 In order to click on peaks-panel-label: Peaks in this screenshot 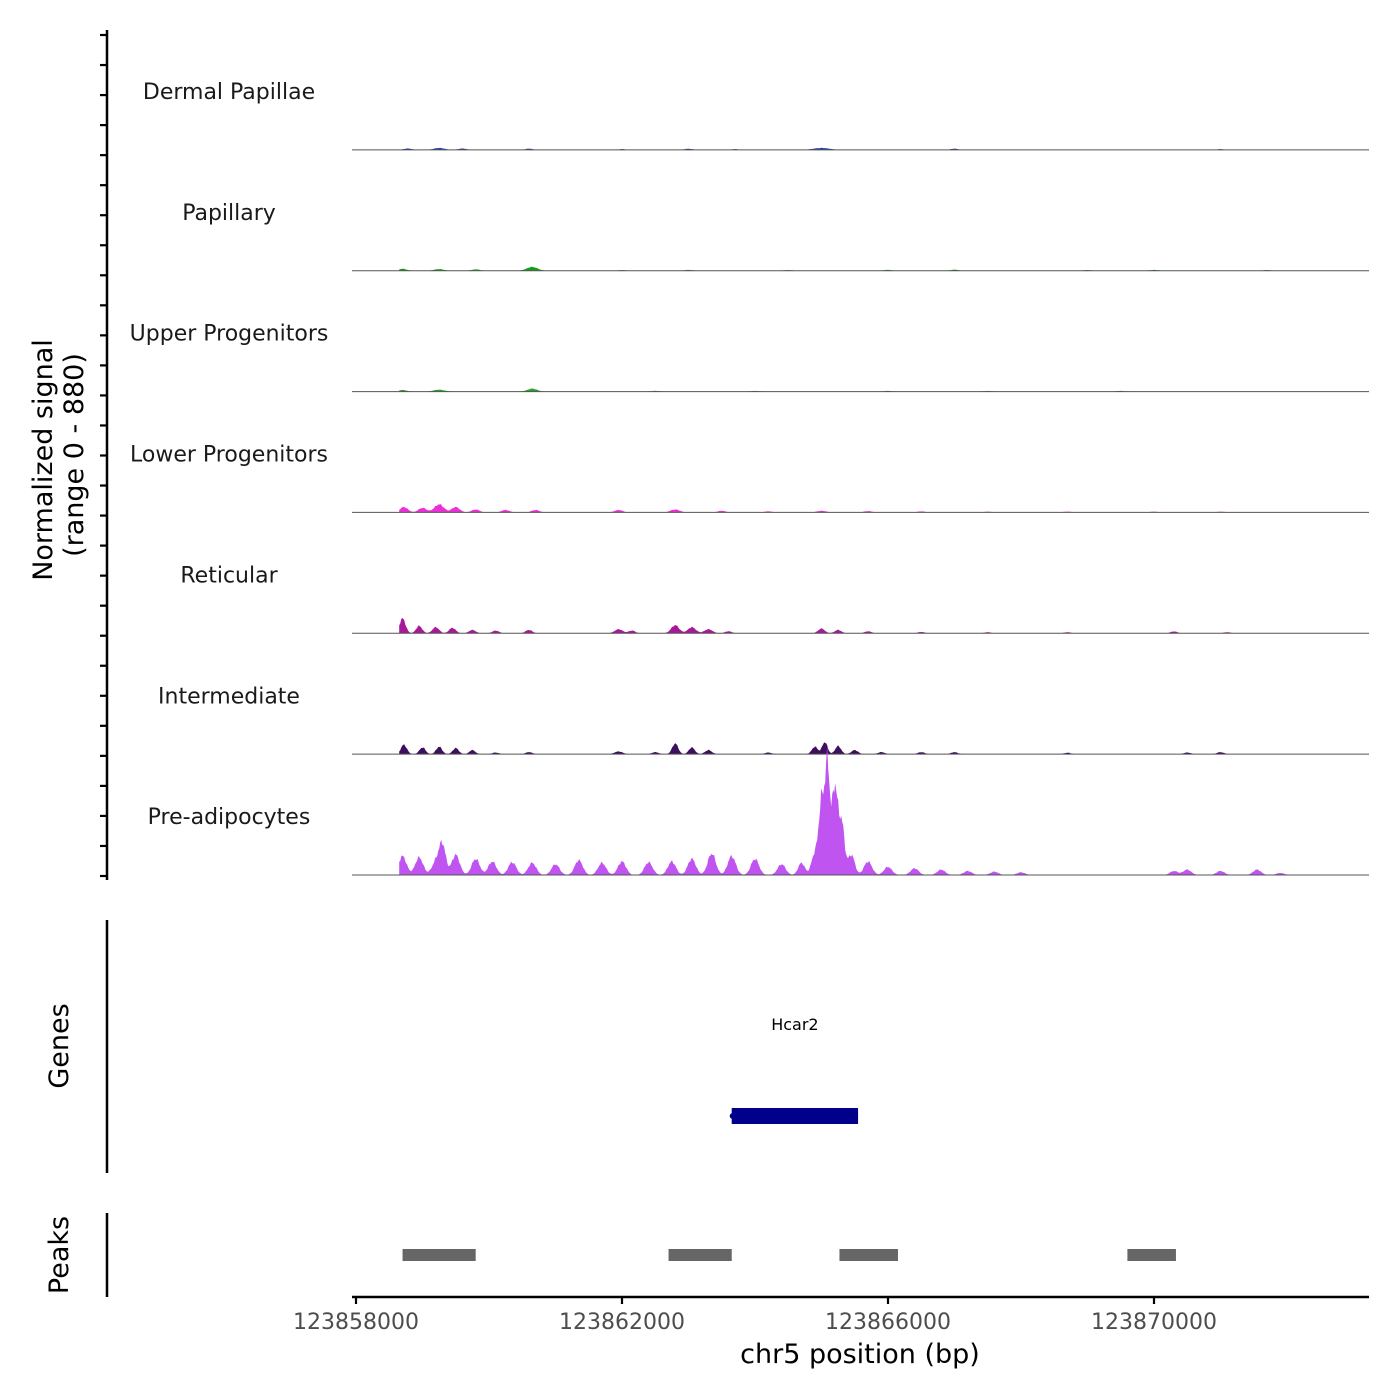, I will do `click(59, 1255)`.